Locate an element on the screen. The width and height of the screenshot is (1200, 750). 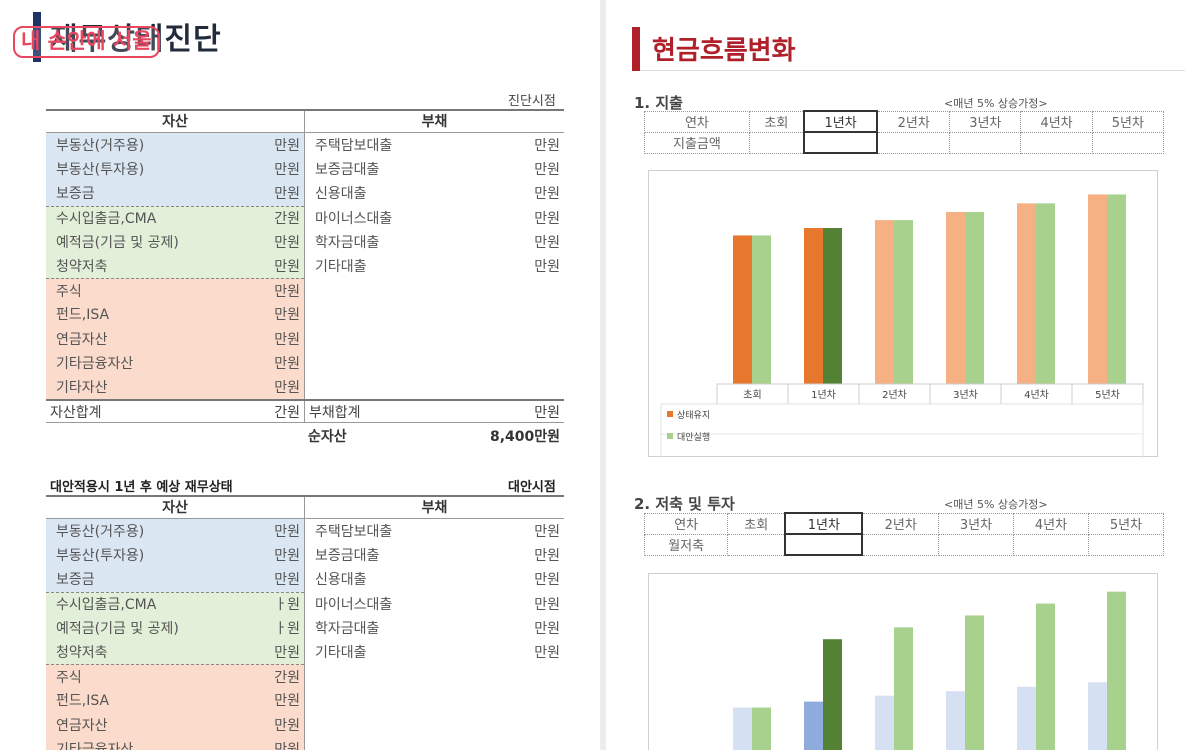
forecast-caption: 대안적용시 1년 후 예상 재무상태 is located at coordinates (141, 487).